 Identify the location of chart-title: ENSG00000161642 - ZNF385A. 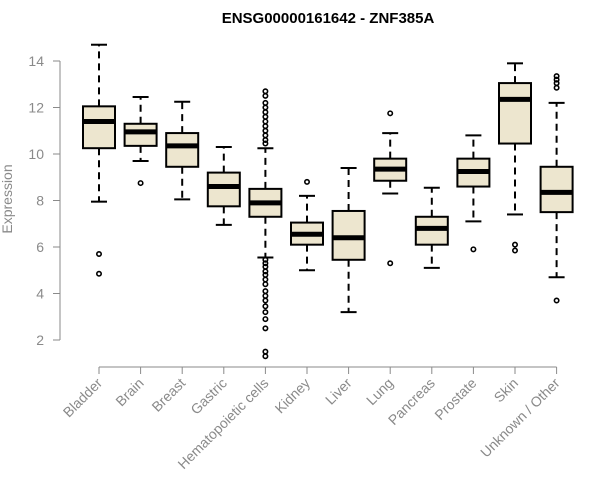
(328, 18).